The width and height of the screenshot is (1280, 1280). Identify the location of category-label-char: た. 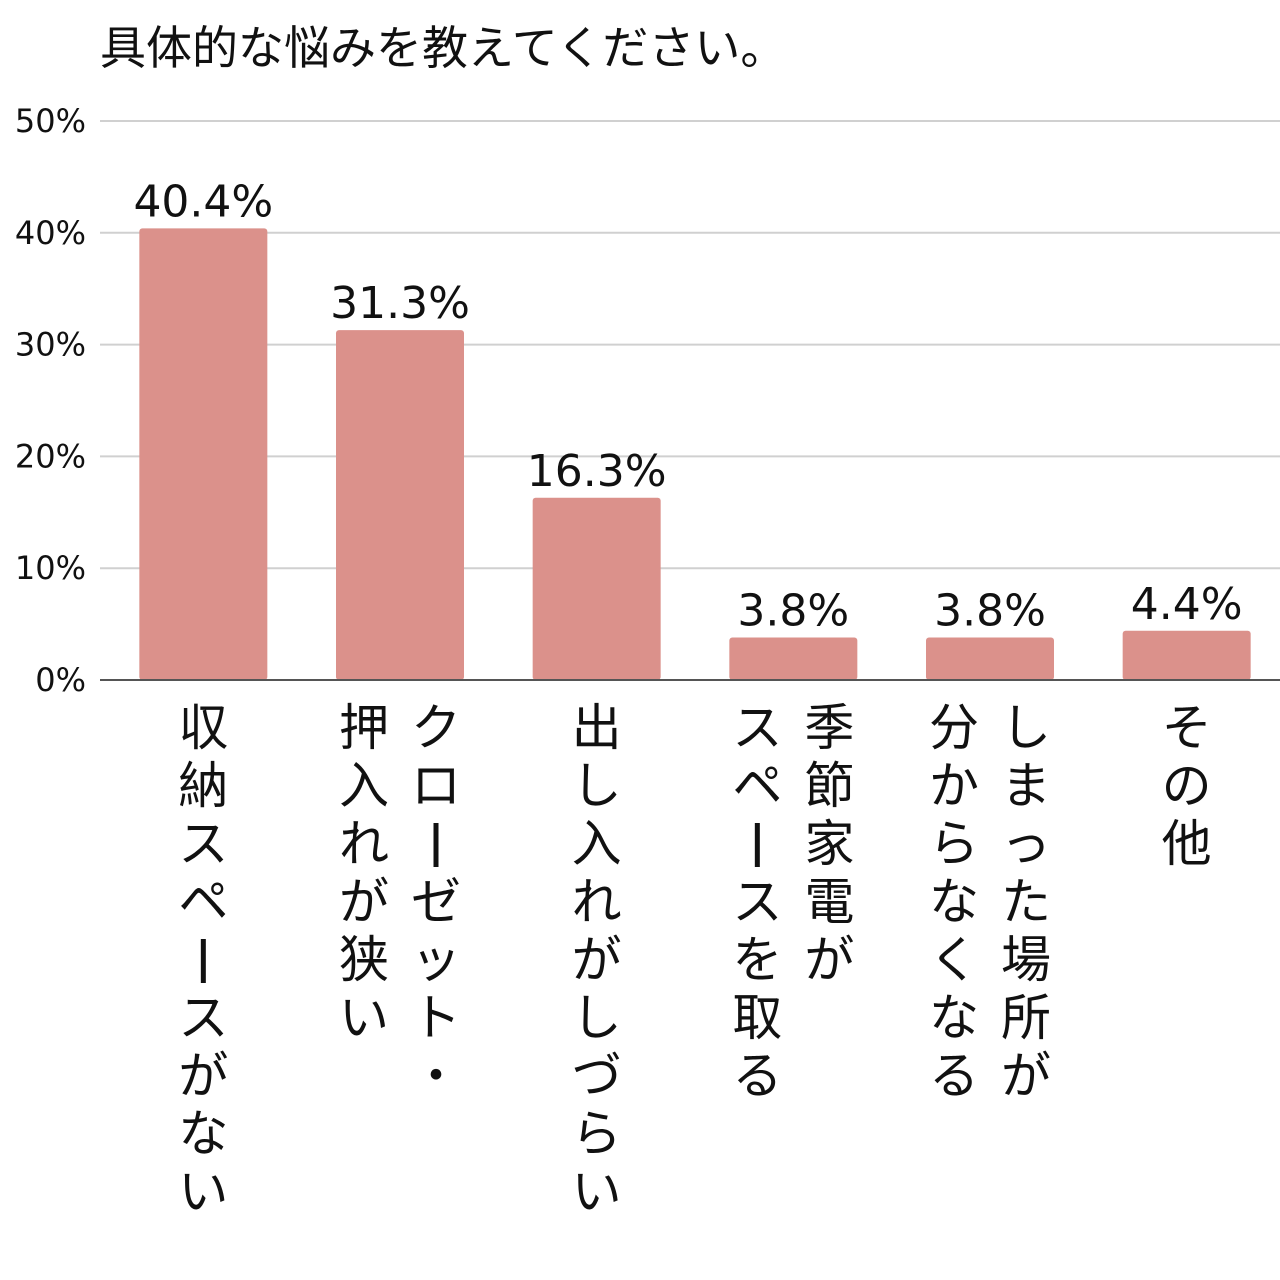
(1026, 902).